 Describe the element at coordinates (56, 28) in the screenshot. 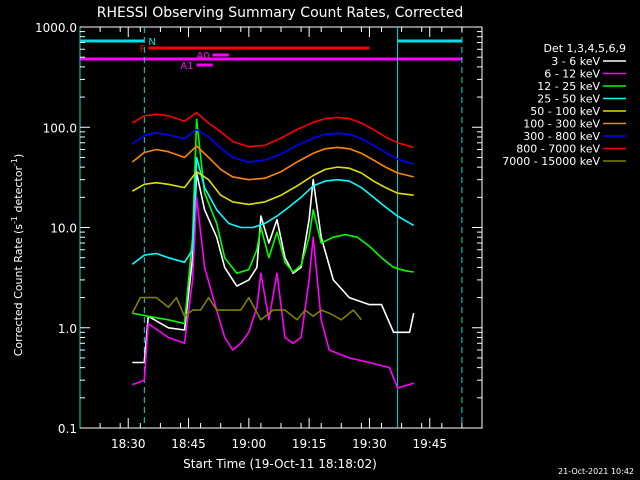

I see `y-tick-label: 1000.0` at that location.